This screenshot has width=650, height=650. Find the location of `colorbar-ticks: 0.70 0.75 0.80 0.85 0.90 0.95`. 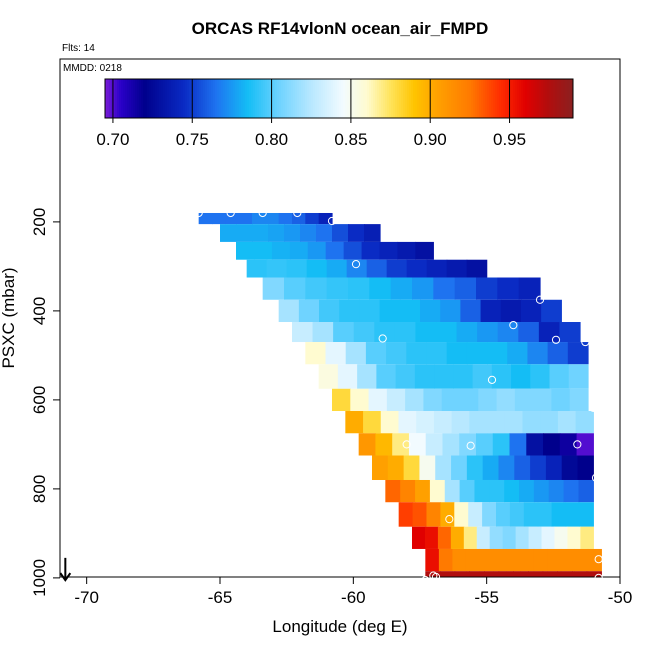

colorbar-ticks: 0.70 0.75 0.80 0.85 0.90 0.95 is located at coordinates (311, 114).